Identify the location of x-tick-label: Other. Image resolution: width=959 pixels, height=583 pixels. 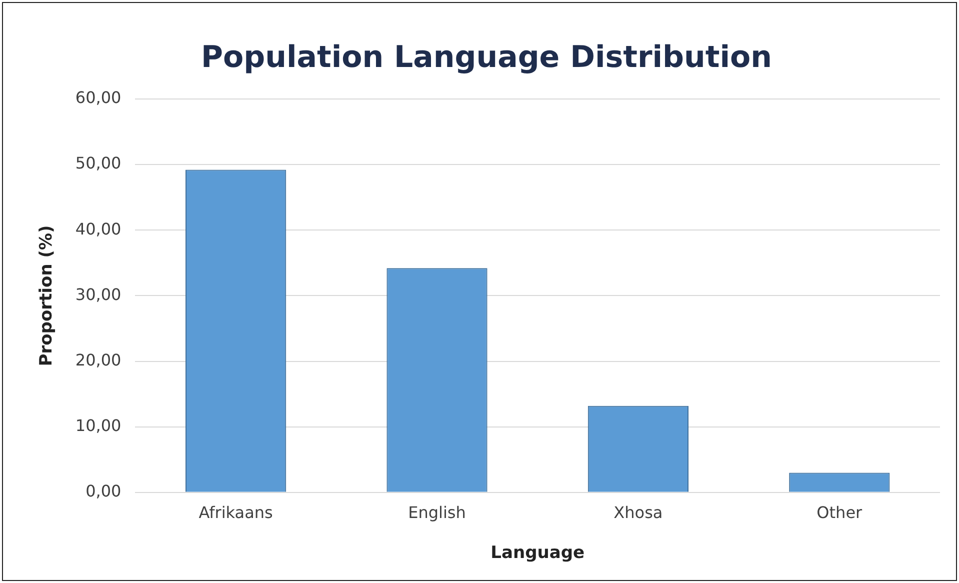
(839, 512).